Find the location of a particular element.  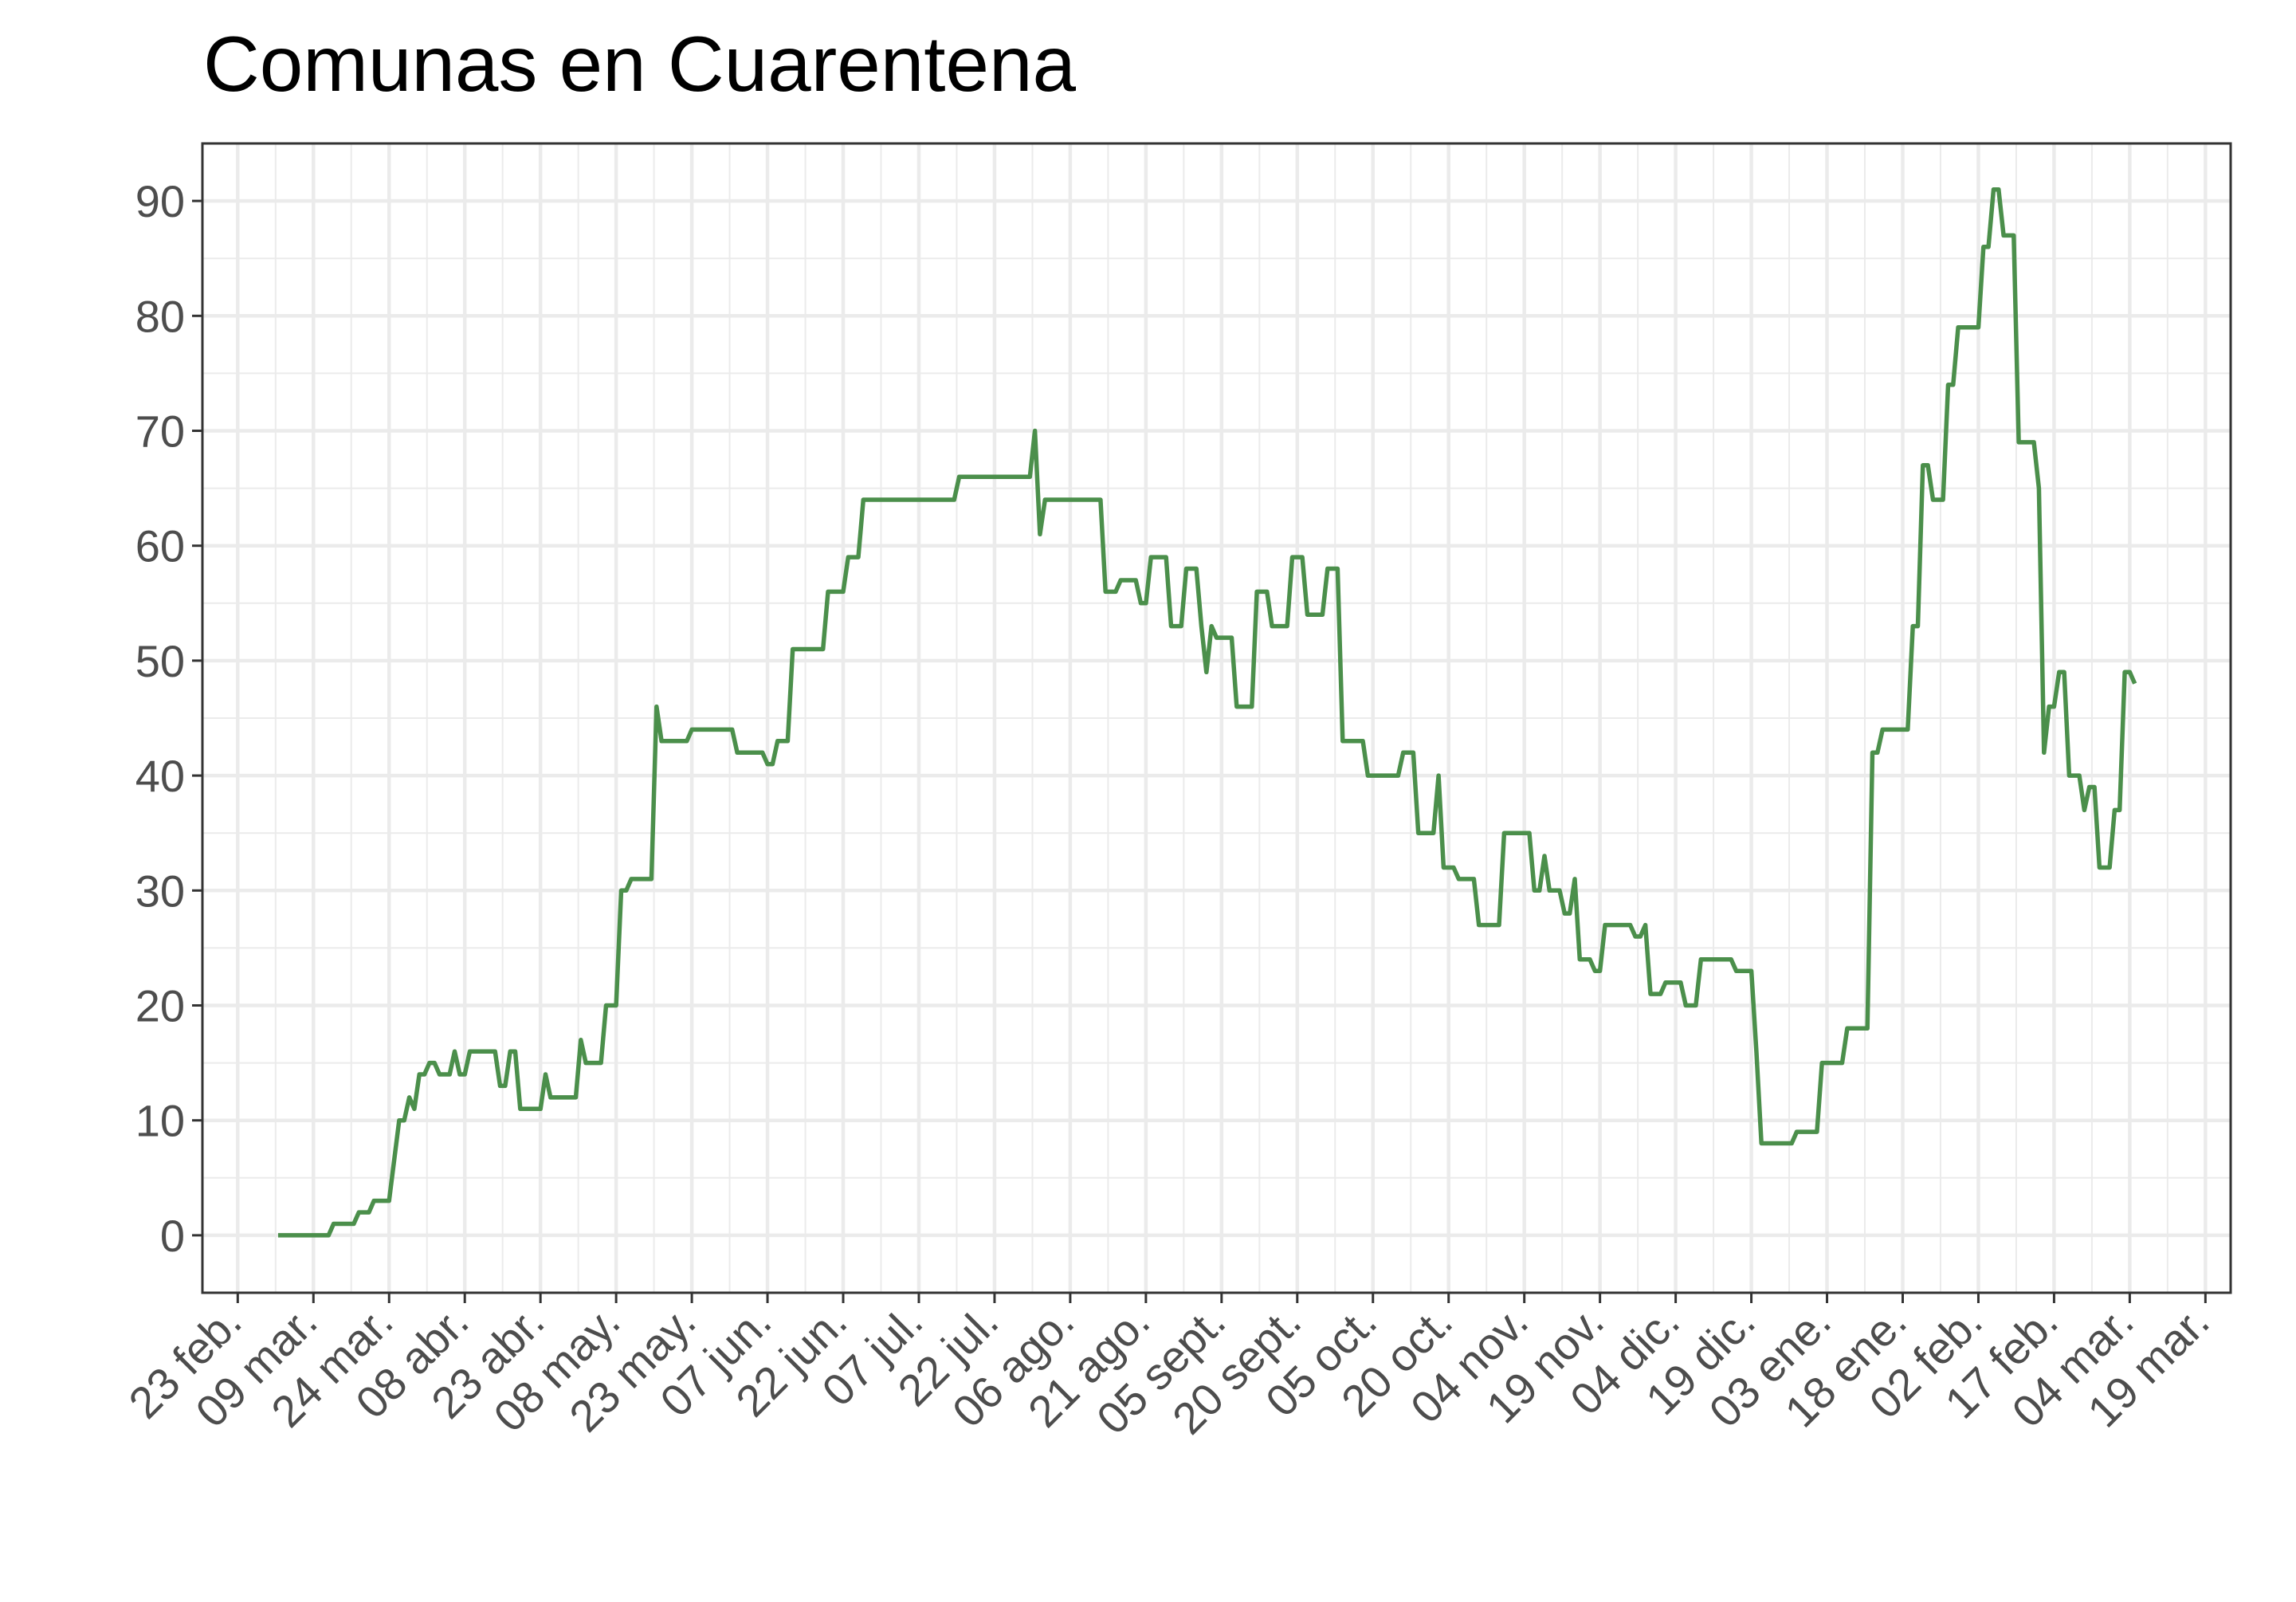

y-tick-label: 80 is located at coordinates (160, 316).